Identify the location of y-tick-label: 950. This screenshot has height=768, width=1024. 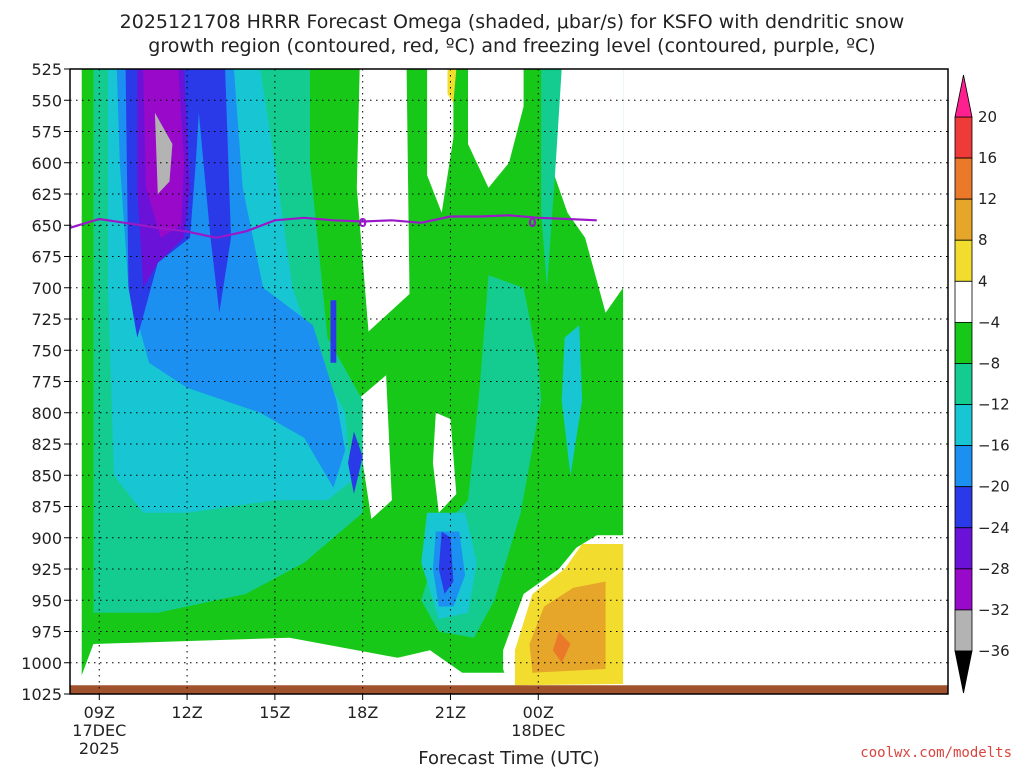
(46, 600).